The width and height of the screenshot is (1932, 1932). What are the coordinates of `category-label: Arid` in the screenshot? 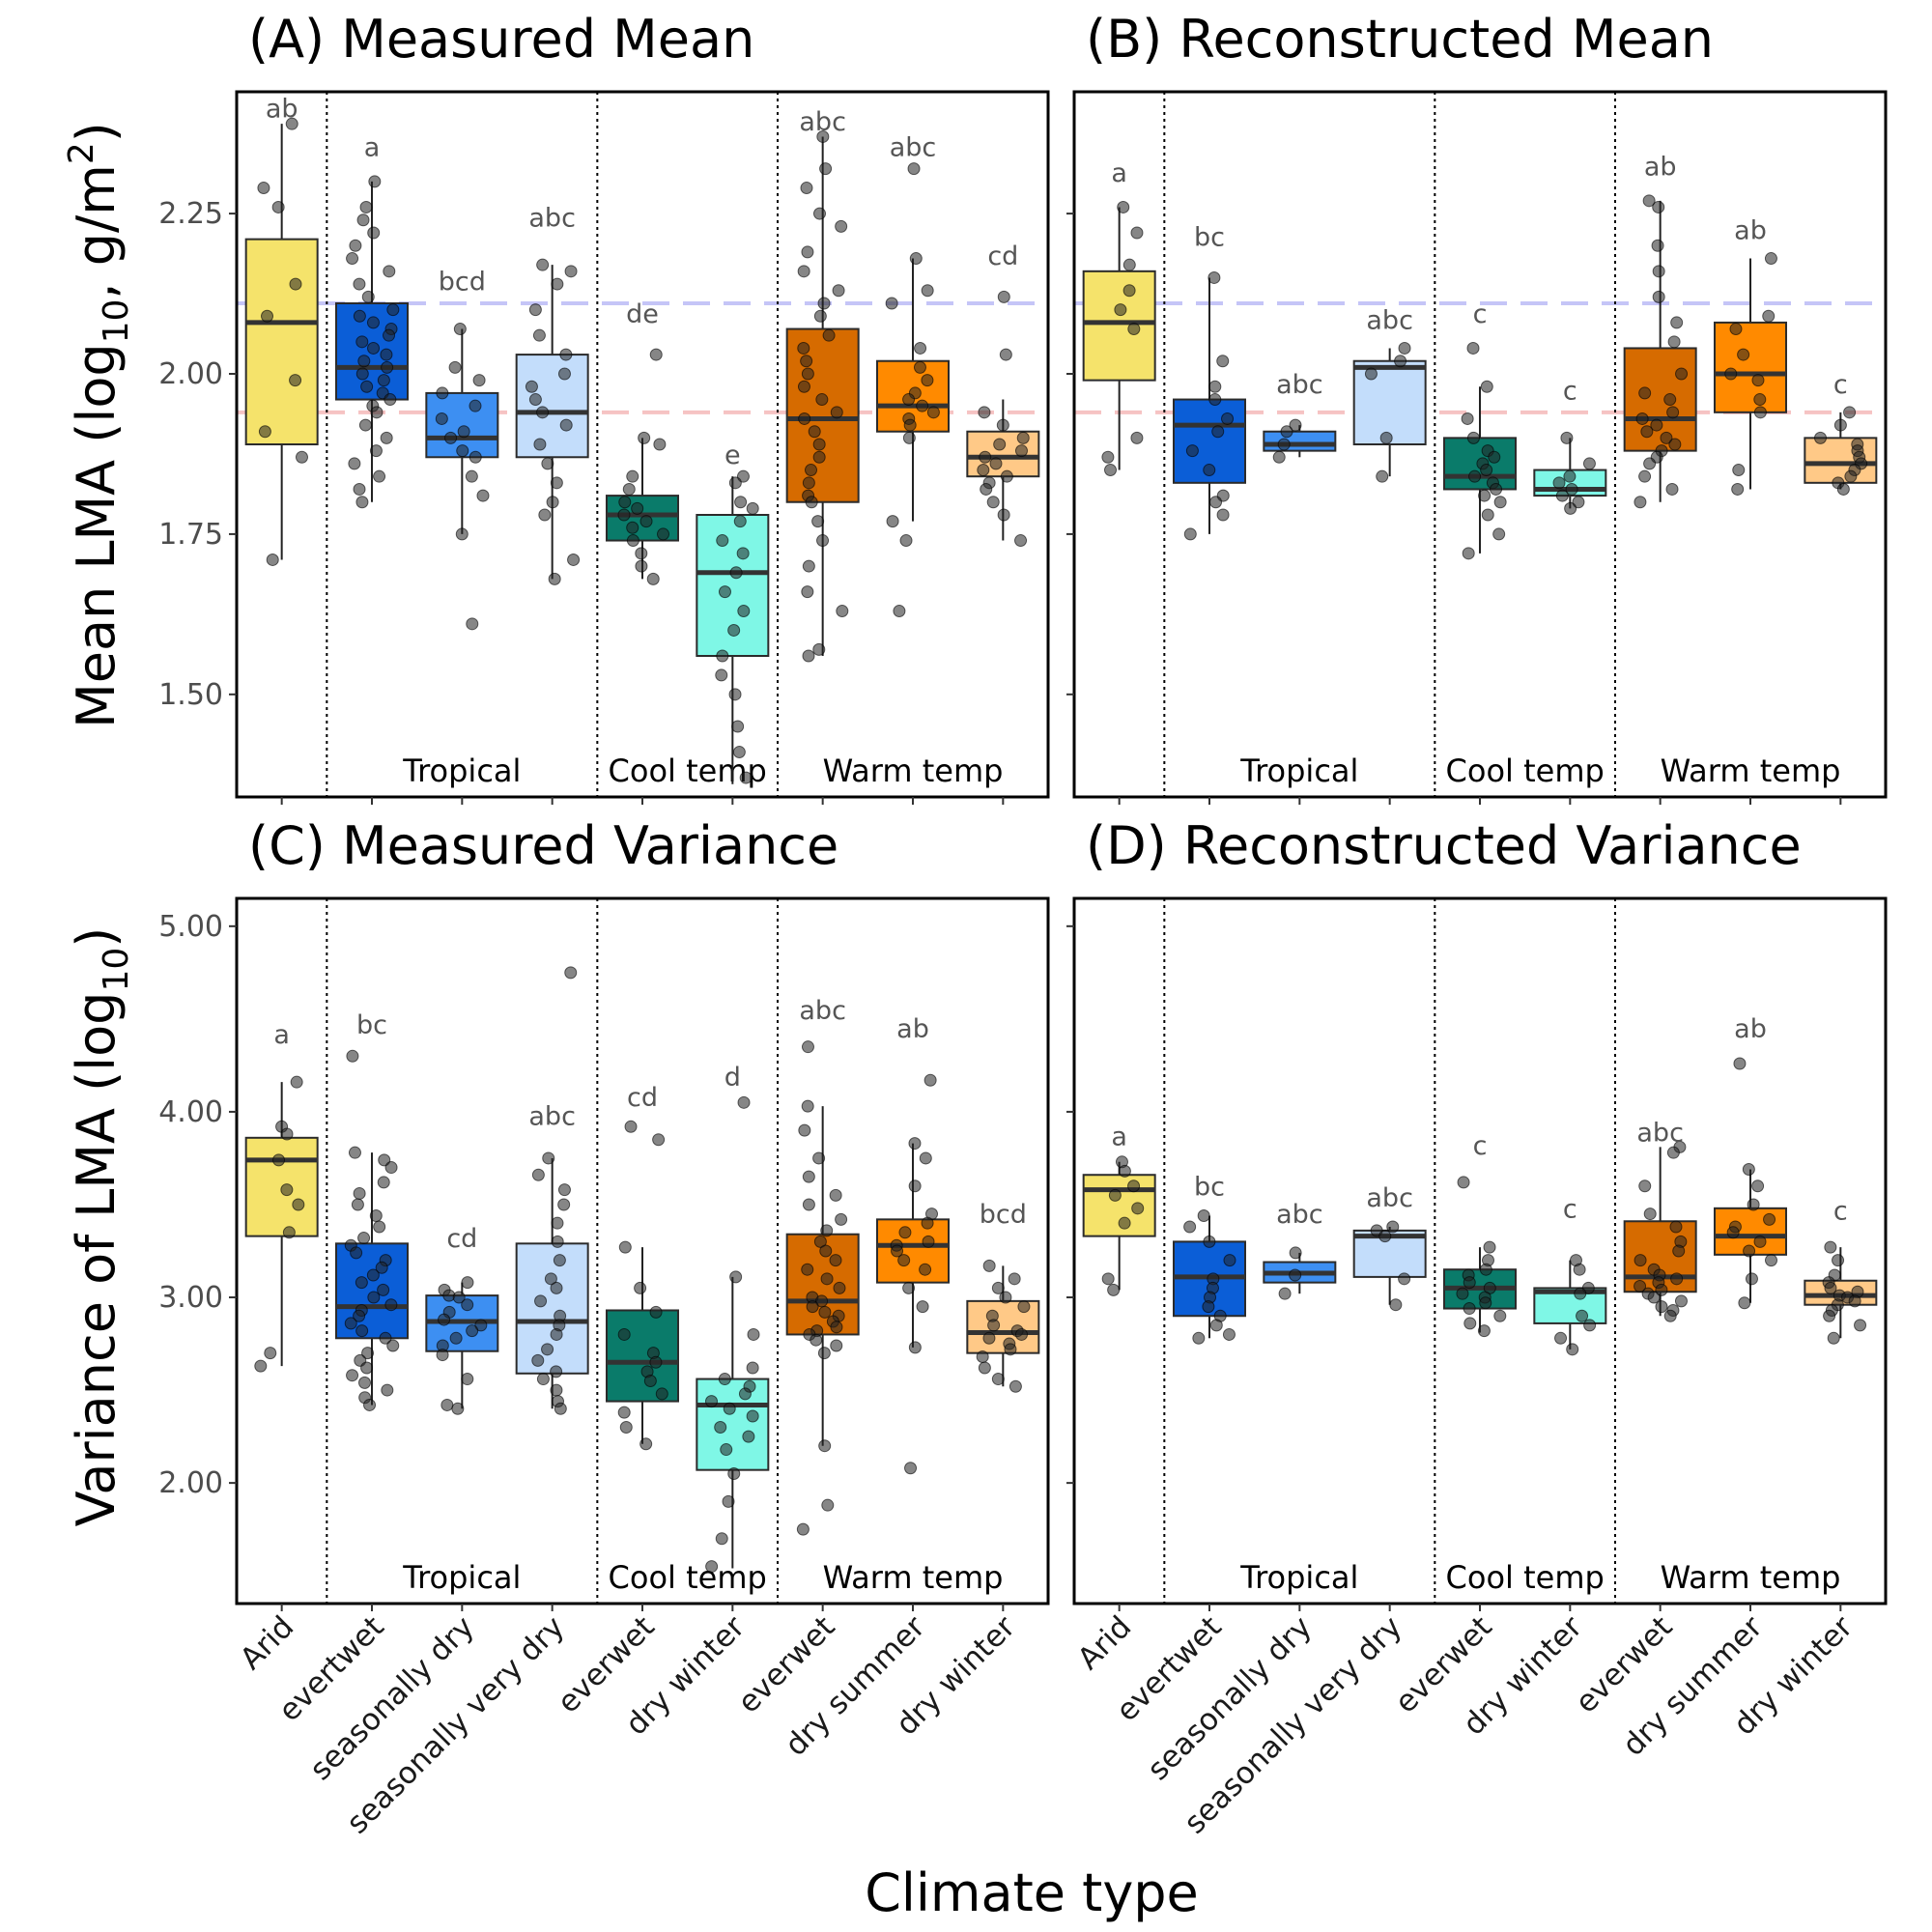 It's located at (1104, 1642).